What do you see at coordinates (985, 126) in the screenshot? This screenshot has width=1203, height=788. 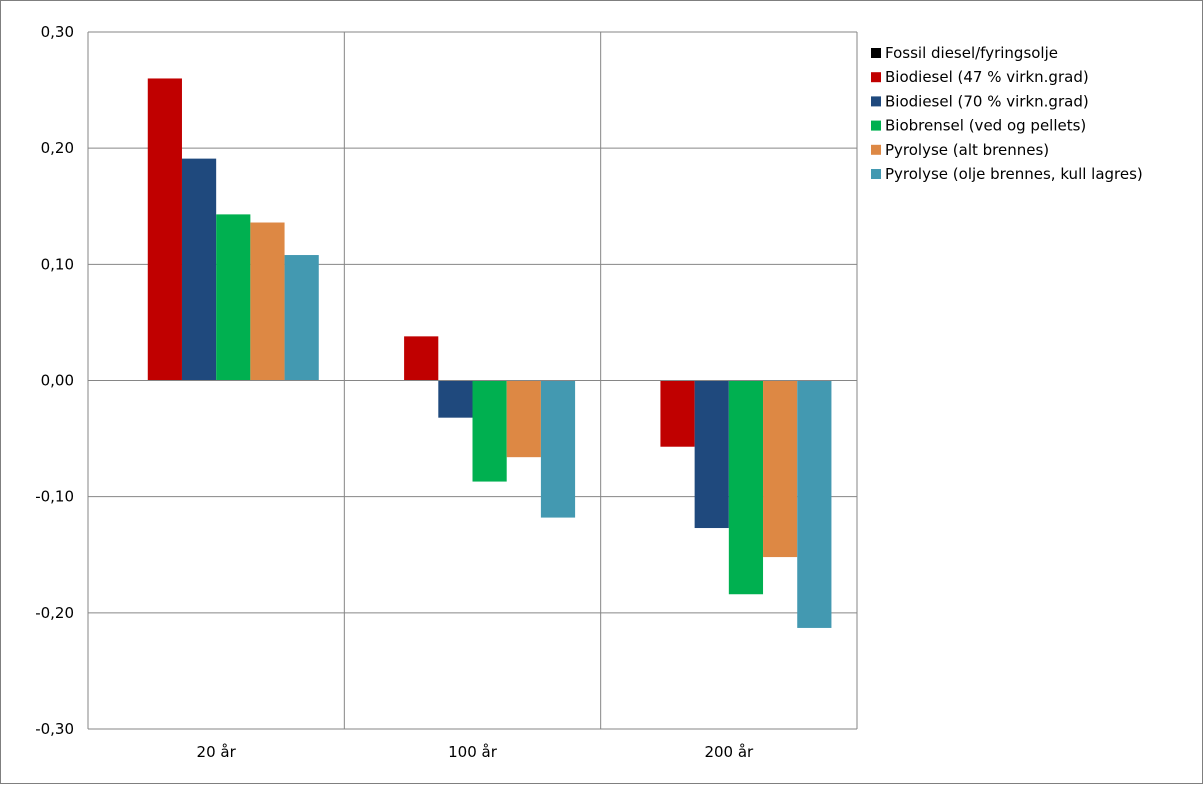 I see `legend-label: Biobrensel (ved og pellets)` at bounding box center [985, 126].